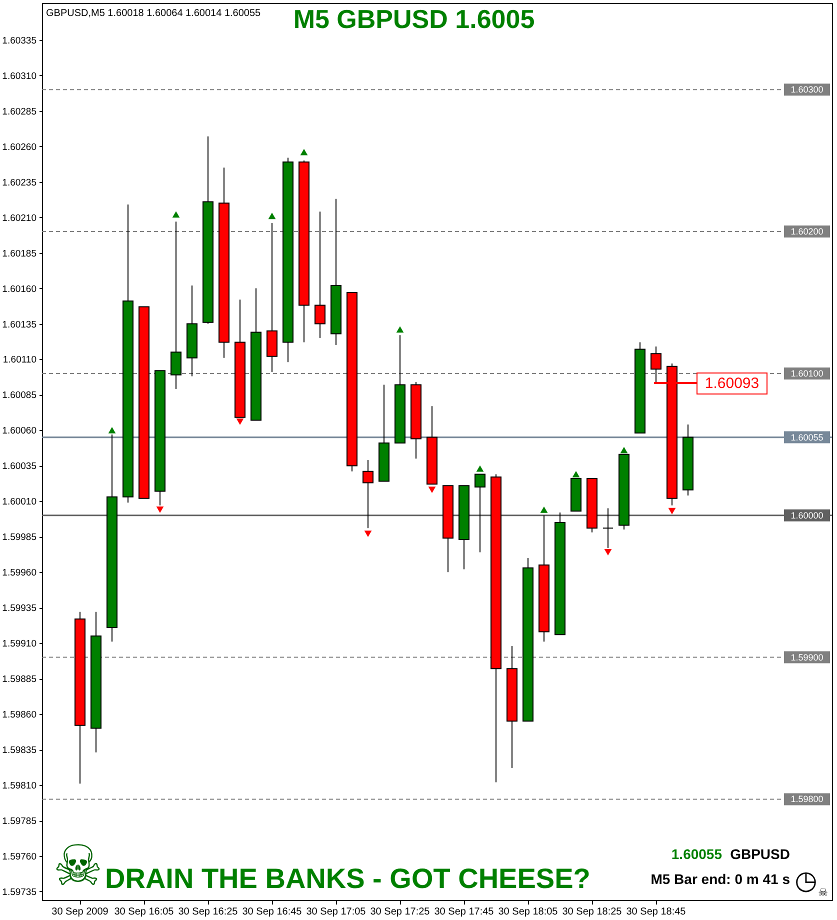 Image resolution: width=837 pixels, height=920 pixels. I want to click on x-tick-label: 30 Sep 18:25, so click(592, 912).